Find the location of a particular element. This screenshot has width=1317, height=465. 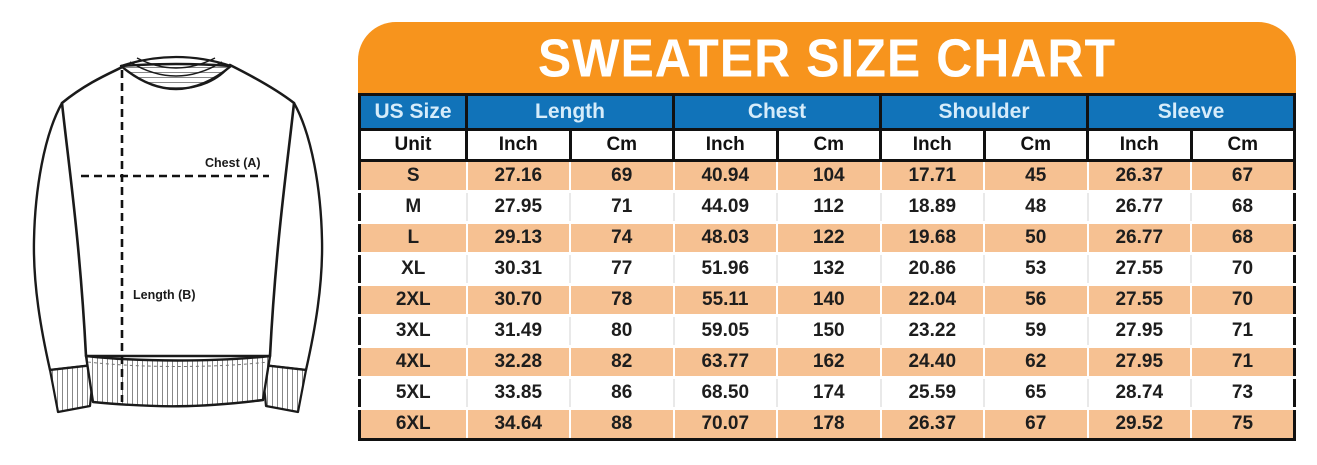

size-label-cell: XL is located at coordinates (413, 268).